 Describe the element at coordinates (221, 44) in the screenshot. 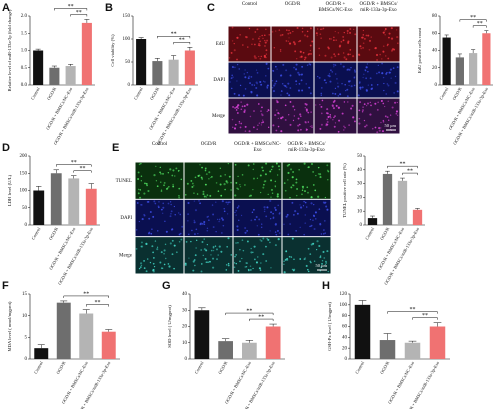

I see `row-label: EdU` at that location.